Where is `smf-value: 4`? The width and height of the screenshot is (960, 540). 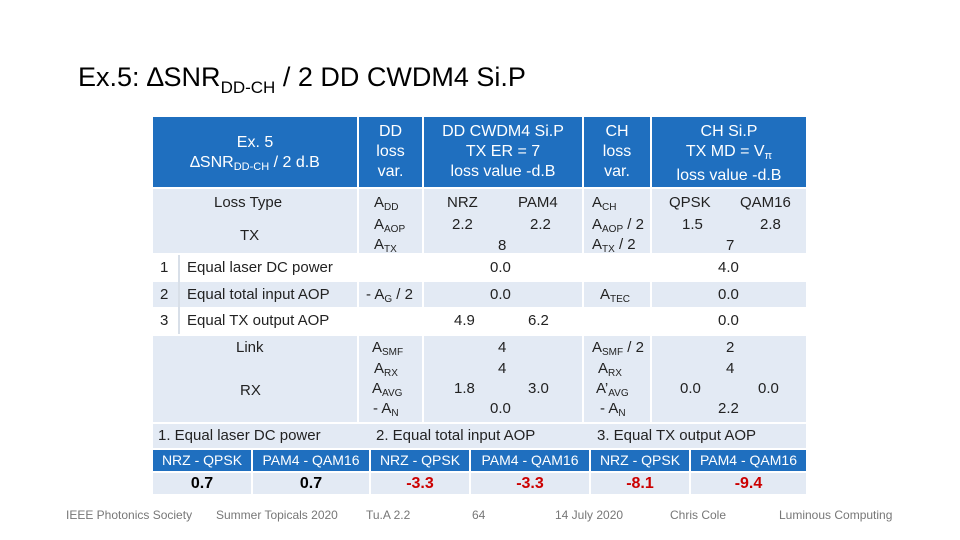
smf-value: 4 is located at coordinates (502, 347).